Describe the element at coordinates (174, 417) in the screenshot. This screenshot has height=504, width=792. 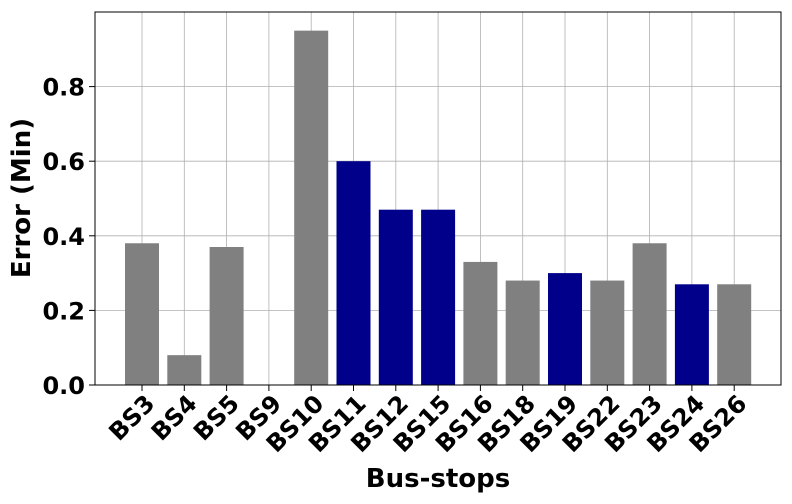
I see `x-tick-label: BS4` at that location.